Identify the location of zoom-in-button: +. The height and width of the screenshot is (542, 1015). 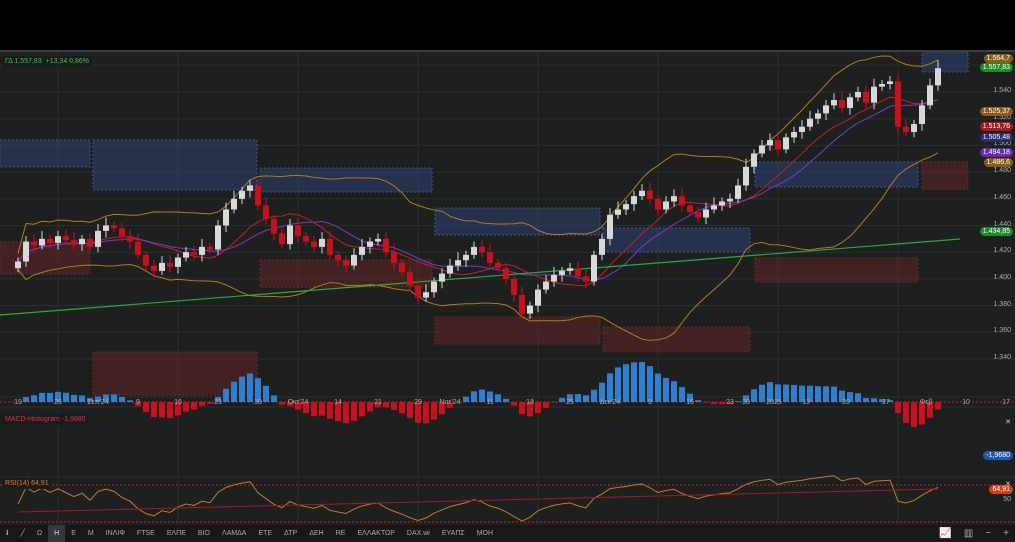
(1006, 533).